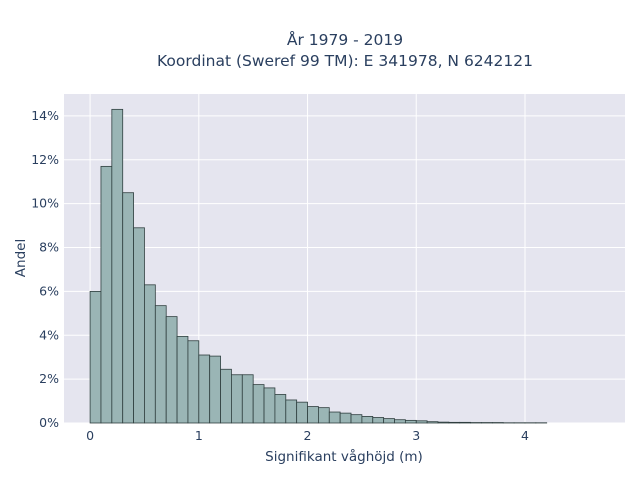 This screenshot has width=640, height=480. I want to click on y-tick-label: 4%, so click(49, 334).